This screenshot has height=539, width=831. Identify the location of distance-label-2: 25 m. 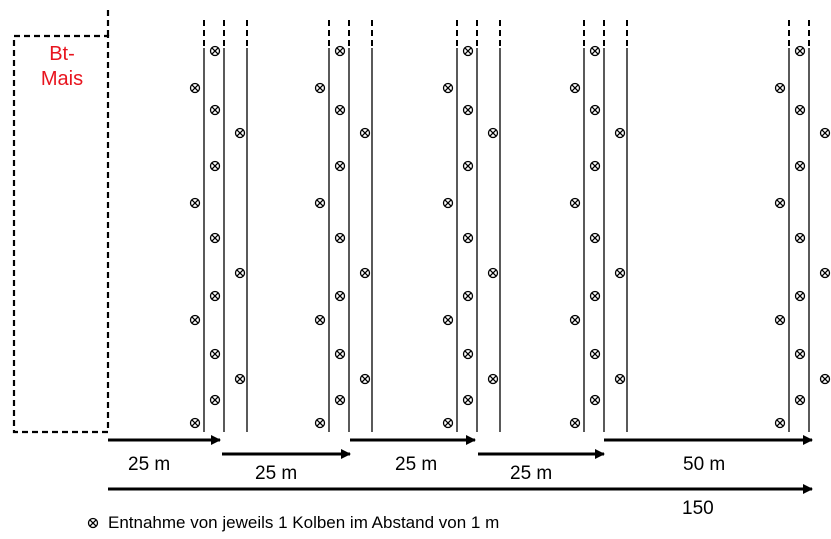
(276, 473).